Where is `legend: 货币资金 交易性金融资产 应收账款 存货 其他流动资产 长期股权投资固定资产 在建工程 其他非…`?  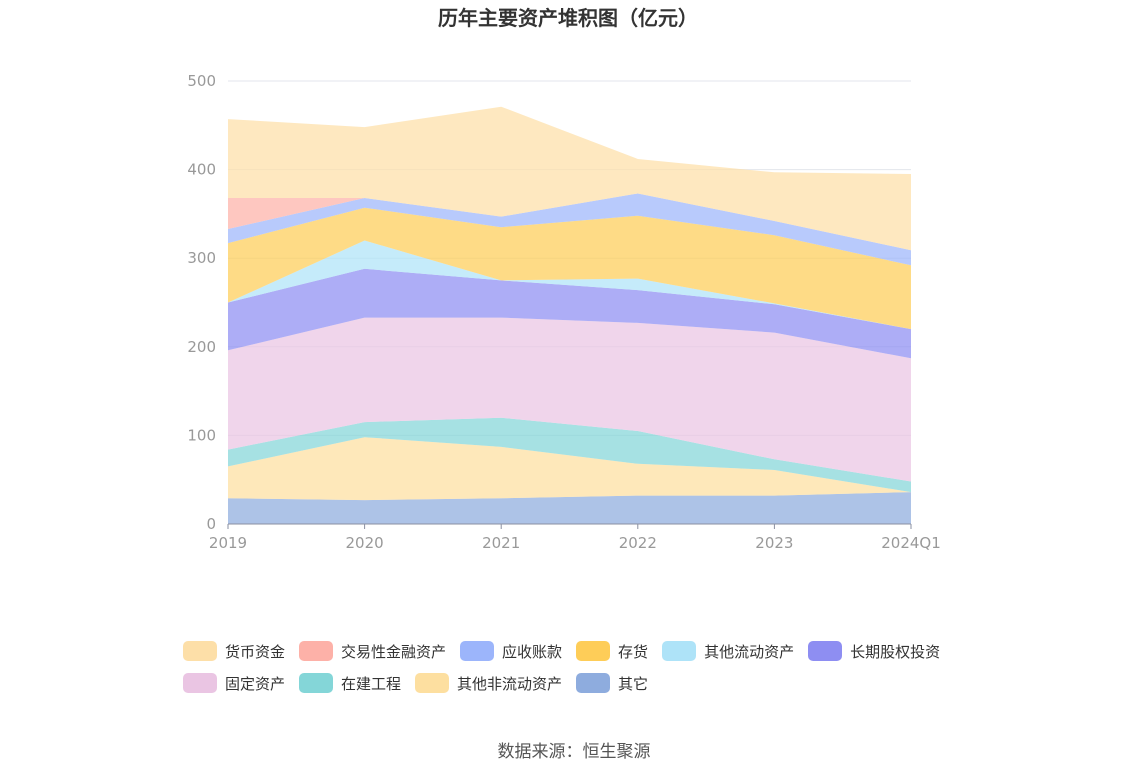
legend: 货币资金 交易性金融资产 应收账款 存货 其他流动资产 长期股权投资固定资产 在建工程 其他非… is located at coordinates (583, 667).